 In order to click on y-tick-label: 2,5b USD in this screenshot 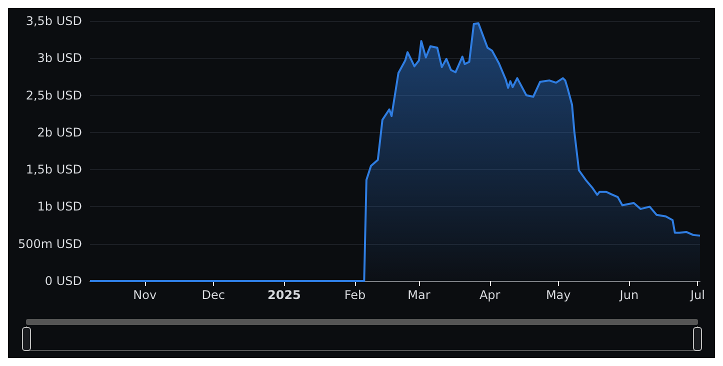, I will do `click(54, 95)`.